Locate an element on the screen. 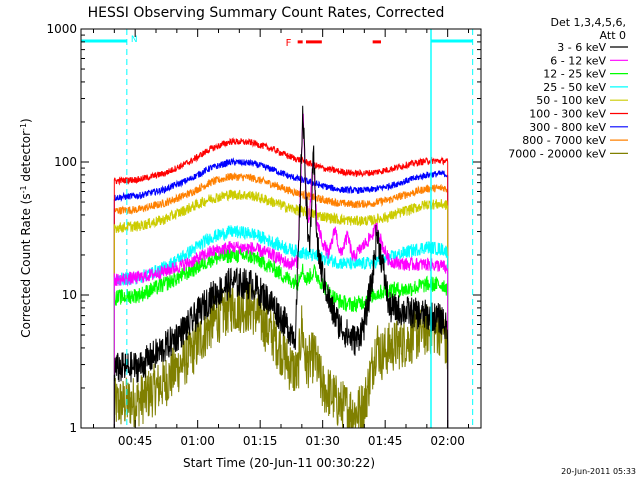 This screenshot has height=484, width=640. legend-label-9: 7000 - 20000 keV is located at coordinates (557, 153).